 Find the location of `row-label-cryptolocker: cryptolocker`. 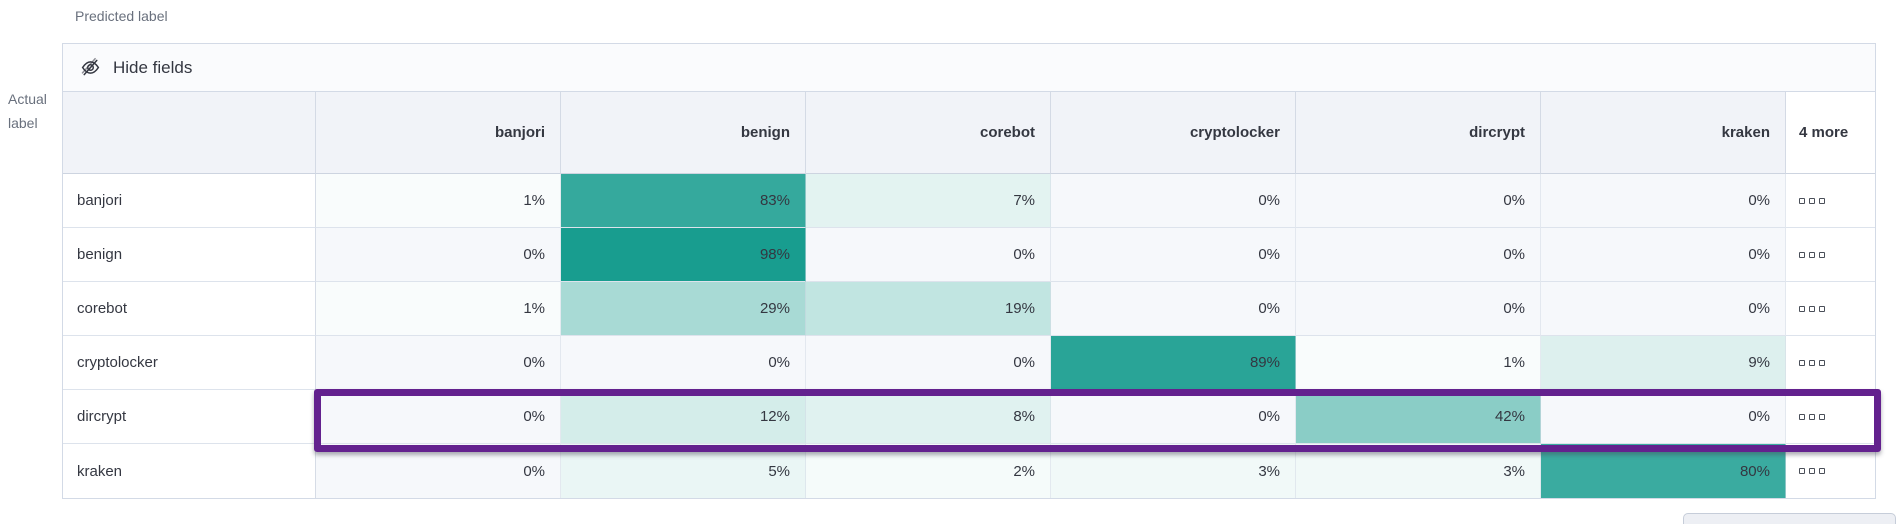

row-label-cryptolocker: cryptolocker is located at coordinates (189, 363).